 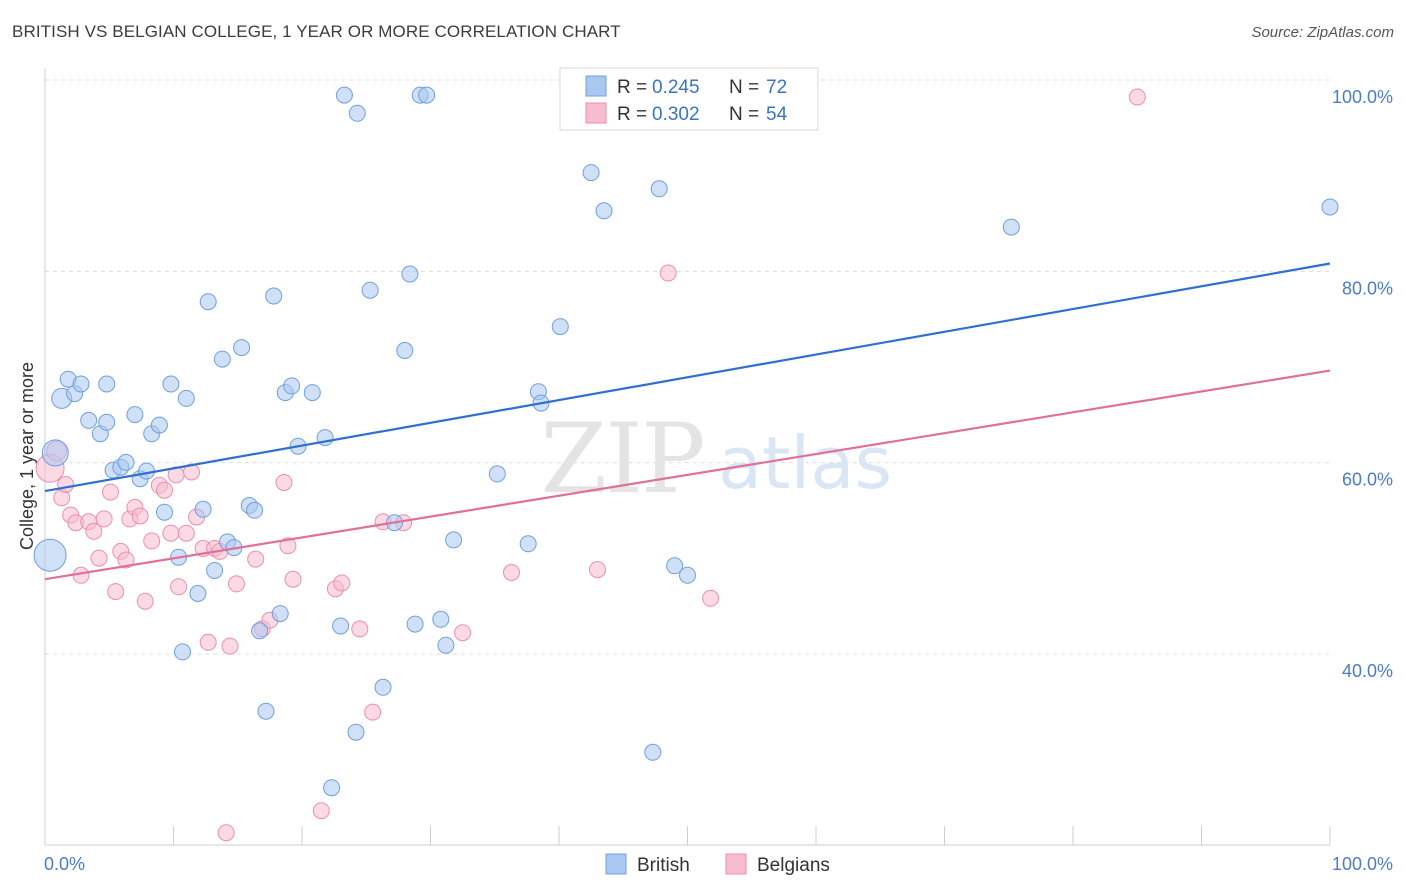 What do you see at coordinates (777, 114) in the screenshot?
I see `legend-belgian-n-value: 54` at bounding box center [777, 114].